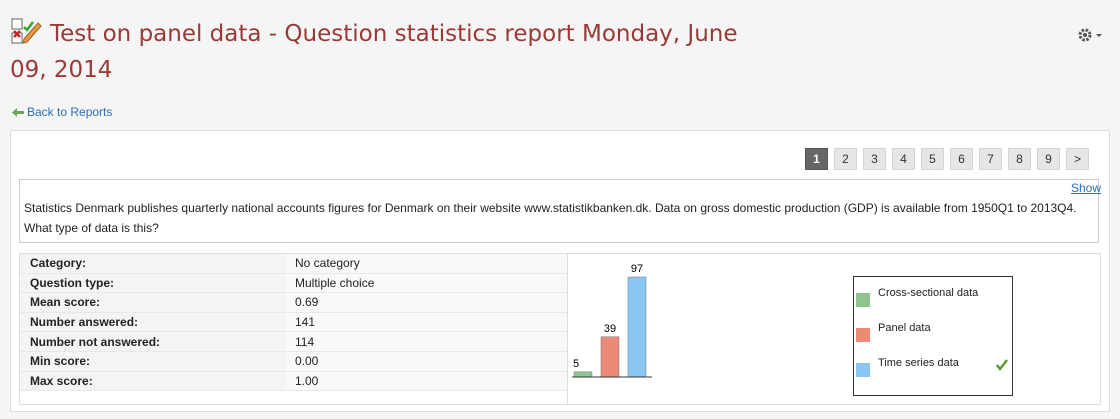 Image resolution: width=1120 pixels, height=419 pixels. Describe the element at coordinates (152, 361) in the screenshot. I see `stat-label: Min score:` at that location.